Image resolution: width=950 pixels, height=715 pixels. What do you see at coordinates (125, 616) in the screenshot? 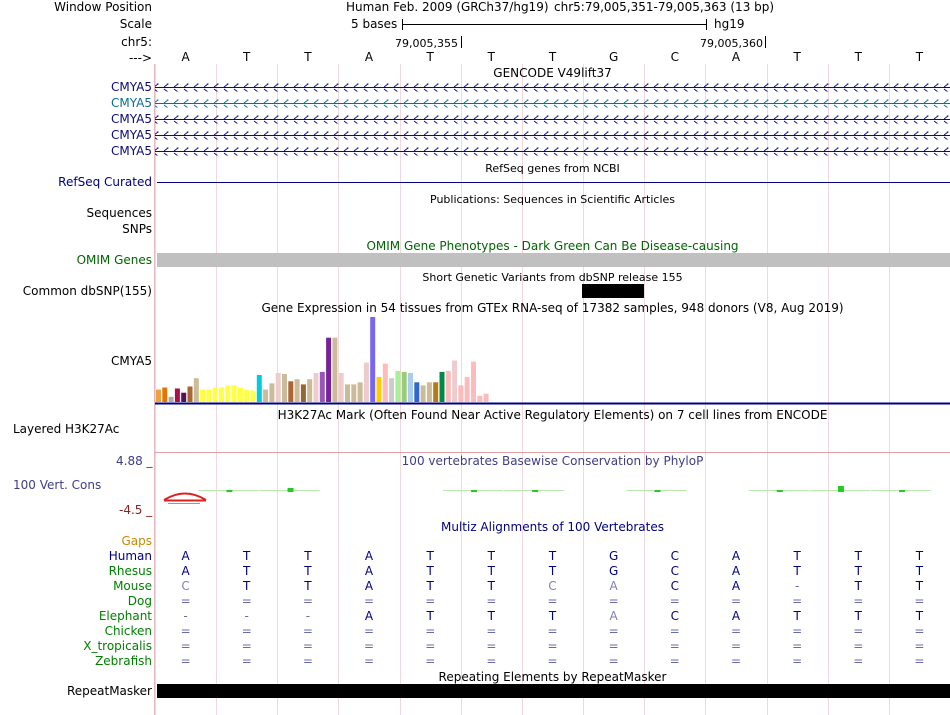
I see `multiz-species-label: Elephant` at bounding box center [125, 616].